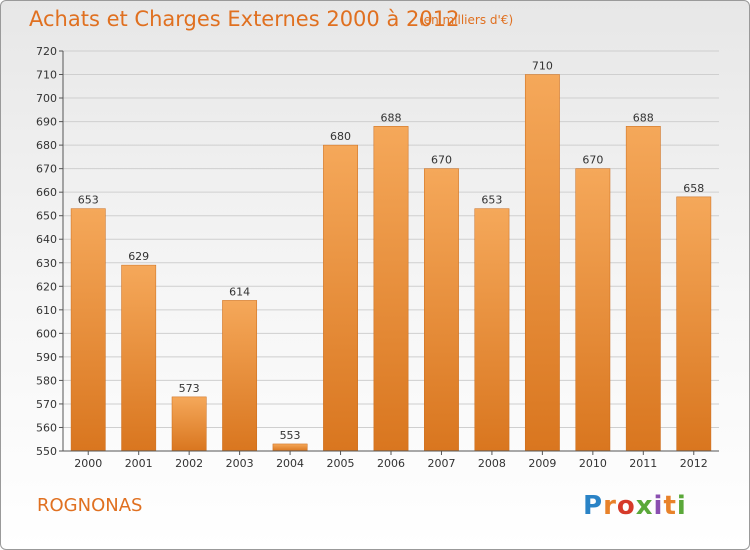 The height and width of the screenshot is (550, 750). Describe the element at coordinates (46, 451) in the screenshot. I see `y-tick-label: 550` at that location.